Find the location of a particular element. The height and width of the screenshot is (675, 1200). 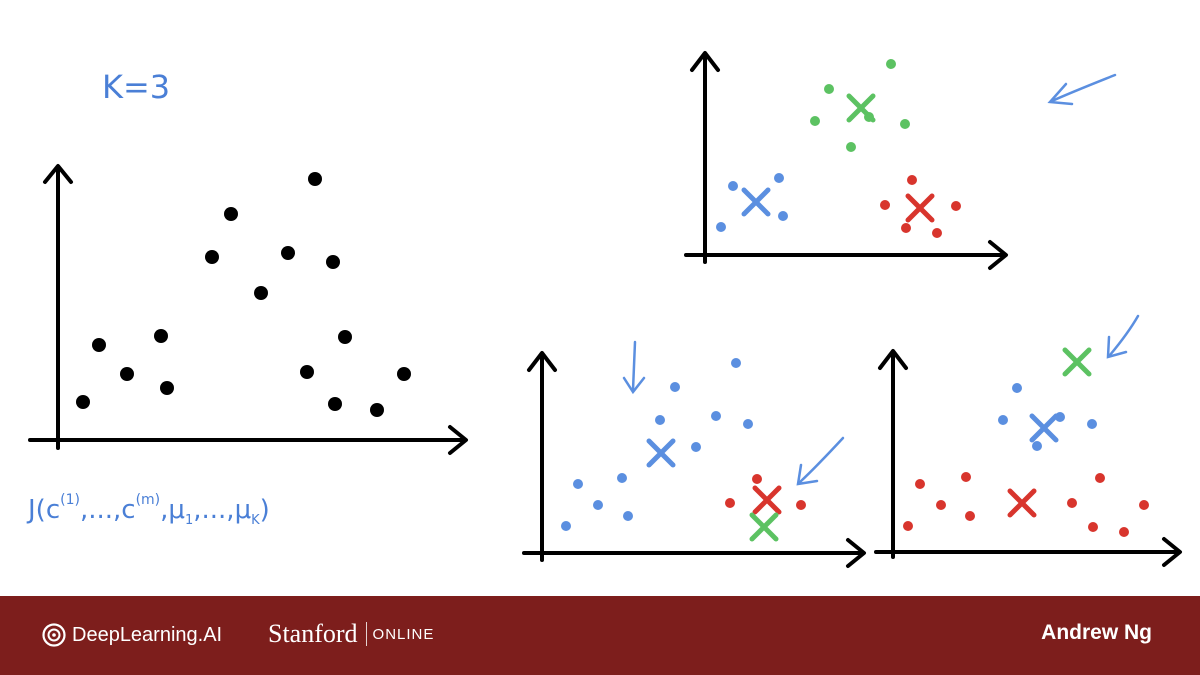

raw-x-arrow is located at coordinates (458, 440).